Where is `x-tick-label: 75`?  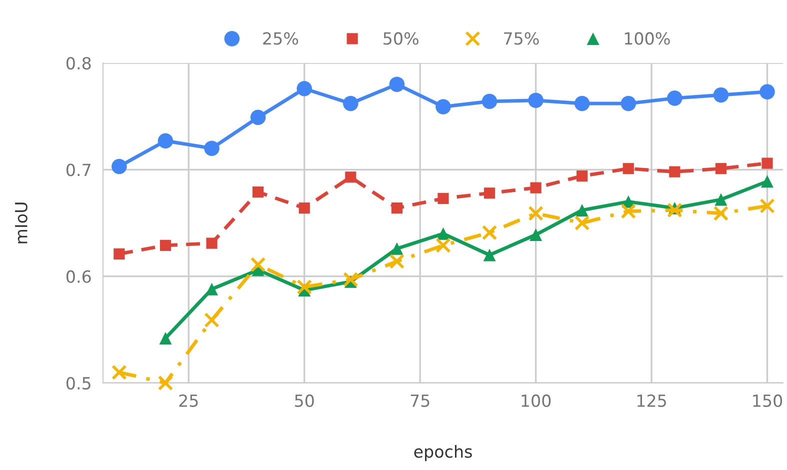 x-tick-label: 75 is located at coordinates (420, 401).